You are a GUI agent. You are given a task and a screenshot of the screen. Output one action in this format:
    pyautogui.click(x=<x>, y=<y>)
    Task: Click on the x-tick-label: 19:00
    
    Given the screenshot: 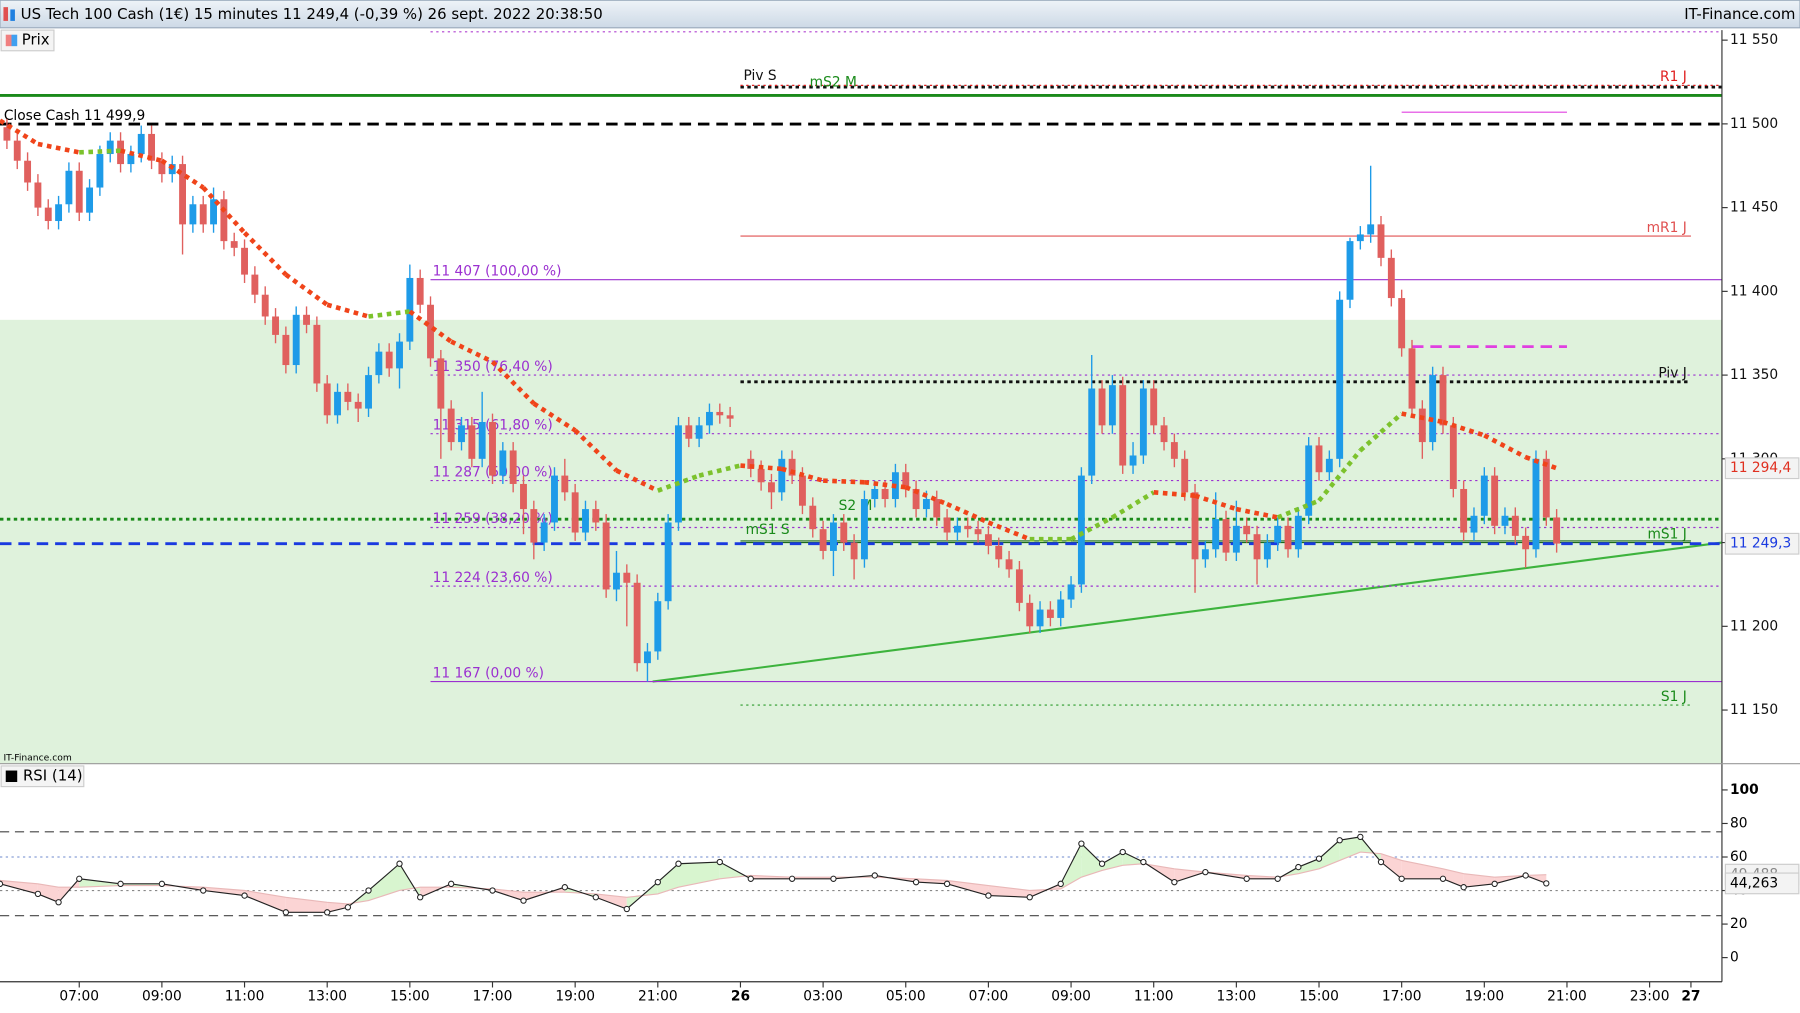 What is the action you would take?
    pyautogui.click(x=575, y=997)
    